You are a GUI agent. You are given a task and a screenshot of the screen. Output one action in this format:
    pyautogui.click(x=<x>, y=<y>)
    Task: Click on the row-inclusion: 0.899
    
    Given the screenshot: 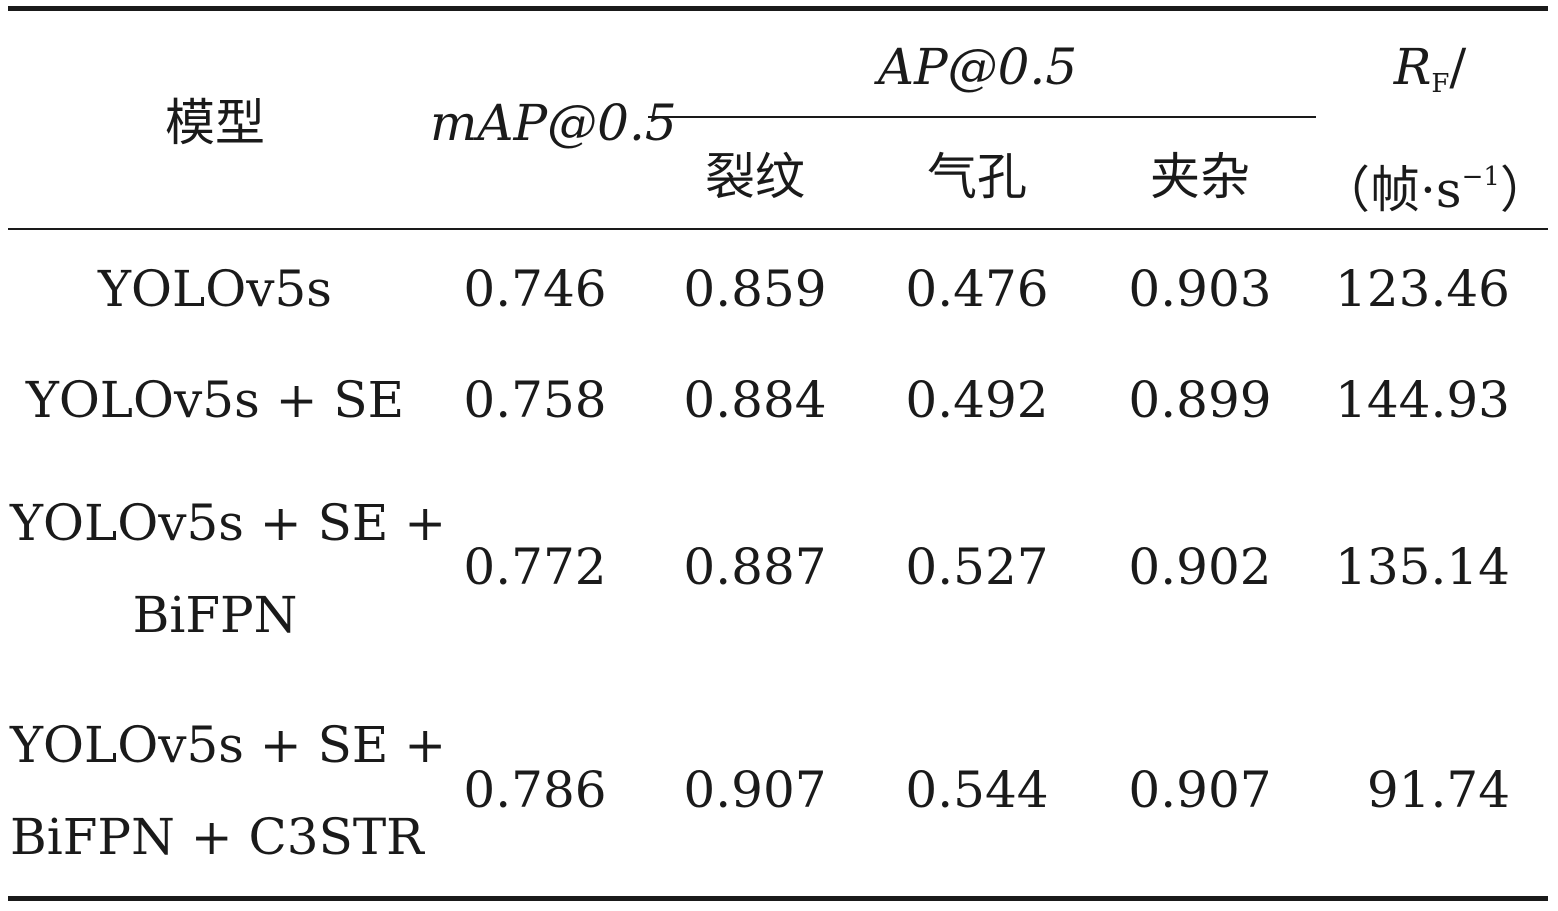 What is the action you would take?
    pyautogui.click(x=1200, y=400)
    